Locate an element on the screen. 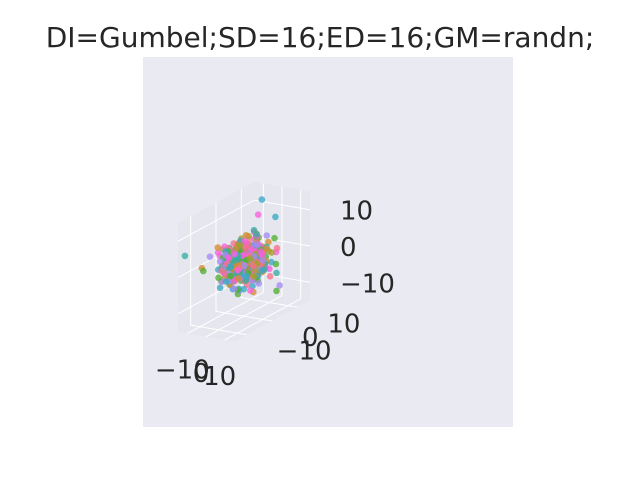 The image size is (640, 480). y-tick-label: 0 is located at coordinates (310, 338).